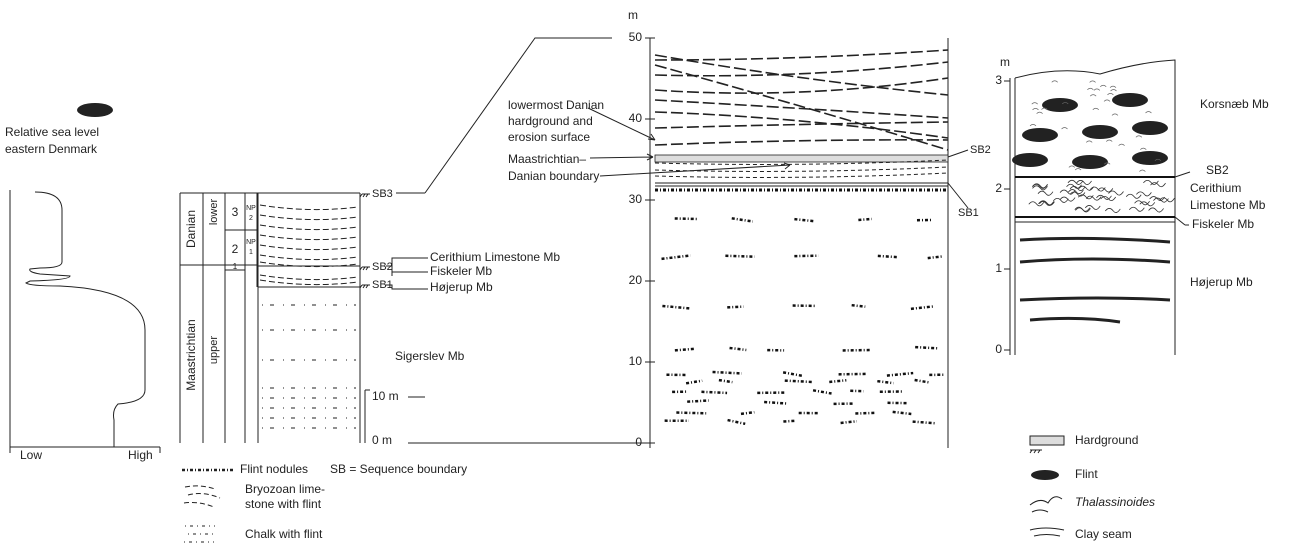 Image resolution: width=1300 pixels, height=547 pixels. I want to click on annotation: Maastrichtian–, so click(547, 159).